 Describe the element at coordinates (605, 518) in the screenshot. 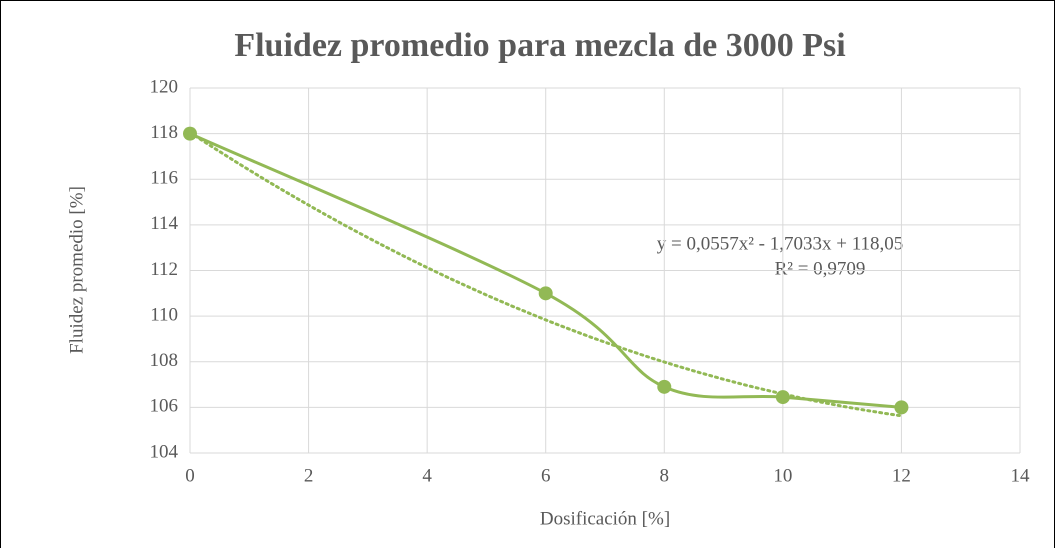

I see `x-axis-label: Dosificación [%]` at that location.